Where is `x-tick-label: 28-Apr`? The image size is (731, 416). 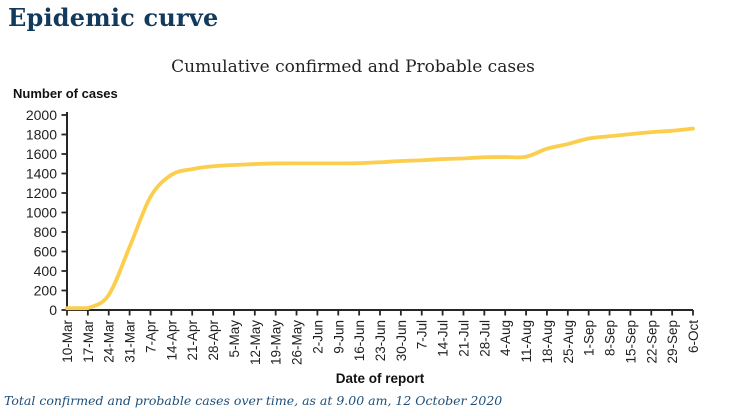
x-tick-label: 28-Apr is located at coordinates (213, 340).